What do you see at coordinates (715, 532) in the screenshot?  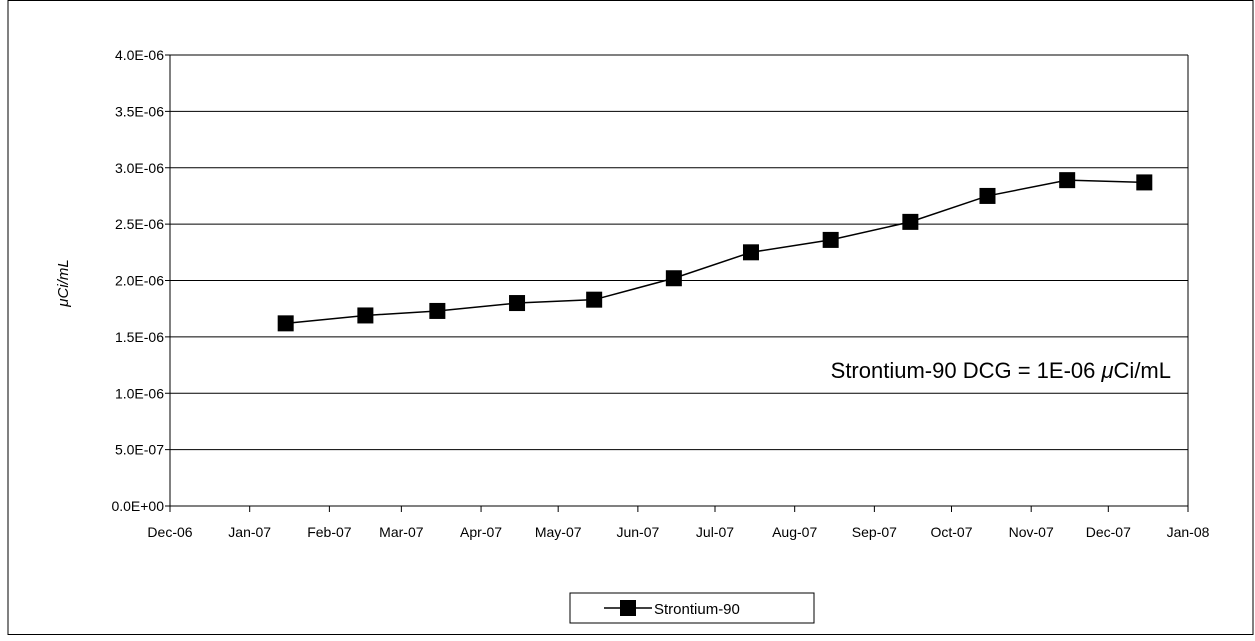 I see `x-tick-label: Jul-07` at bounding box center [715, 532].